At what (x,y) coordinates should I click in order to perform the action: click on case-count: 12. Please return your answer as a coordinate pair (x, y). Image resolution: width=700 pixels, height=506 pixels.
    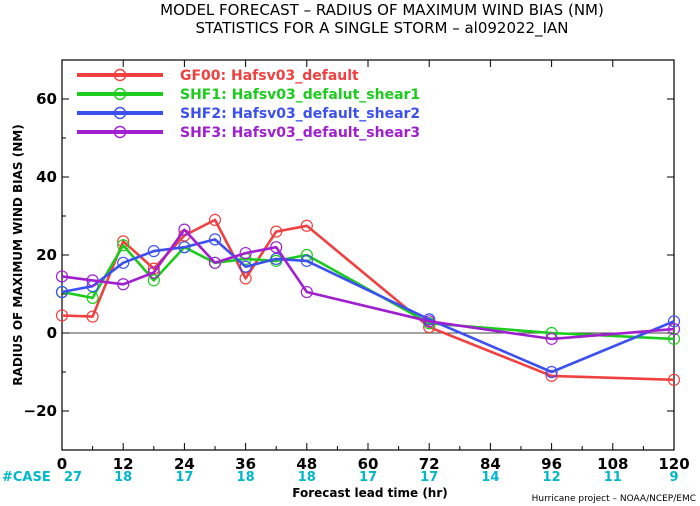
    Looking at the image, I should click on (552, 477).